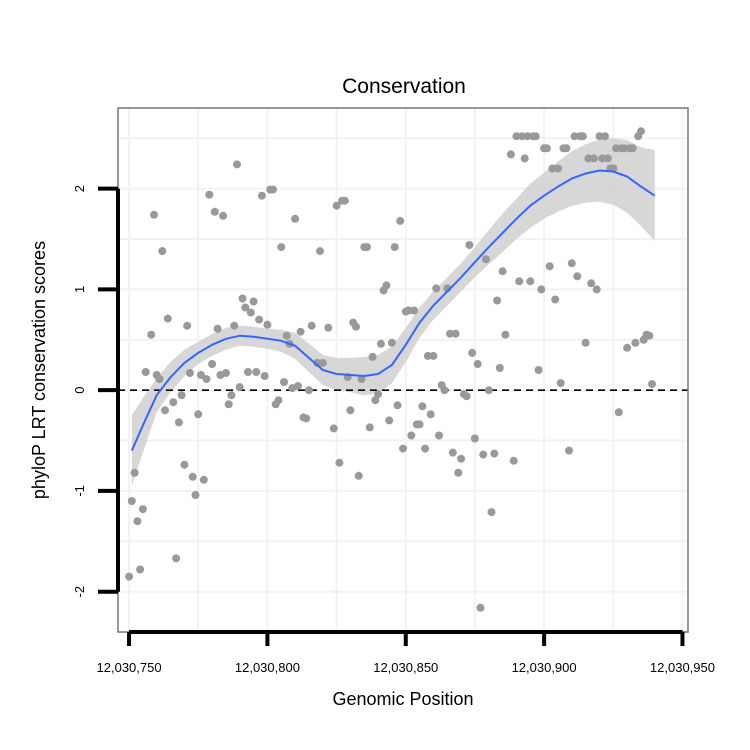 This screenshot has height=750, width=750. What do you see at coordinates (267, 667) in the screenshot?
I see `x-tick-label: 12,030,800` at bounding box center [267, 667].